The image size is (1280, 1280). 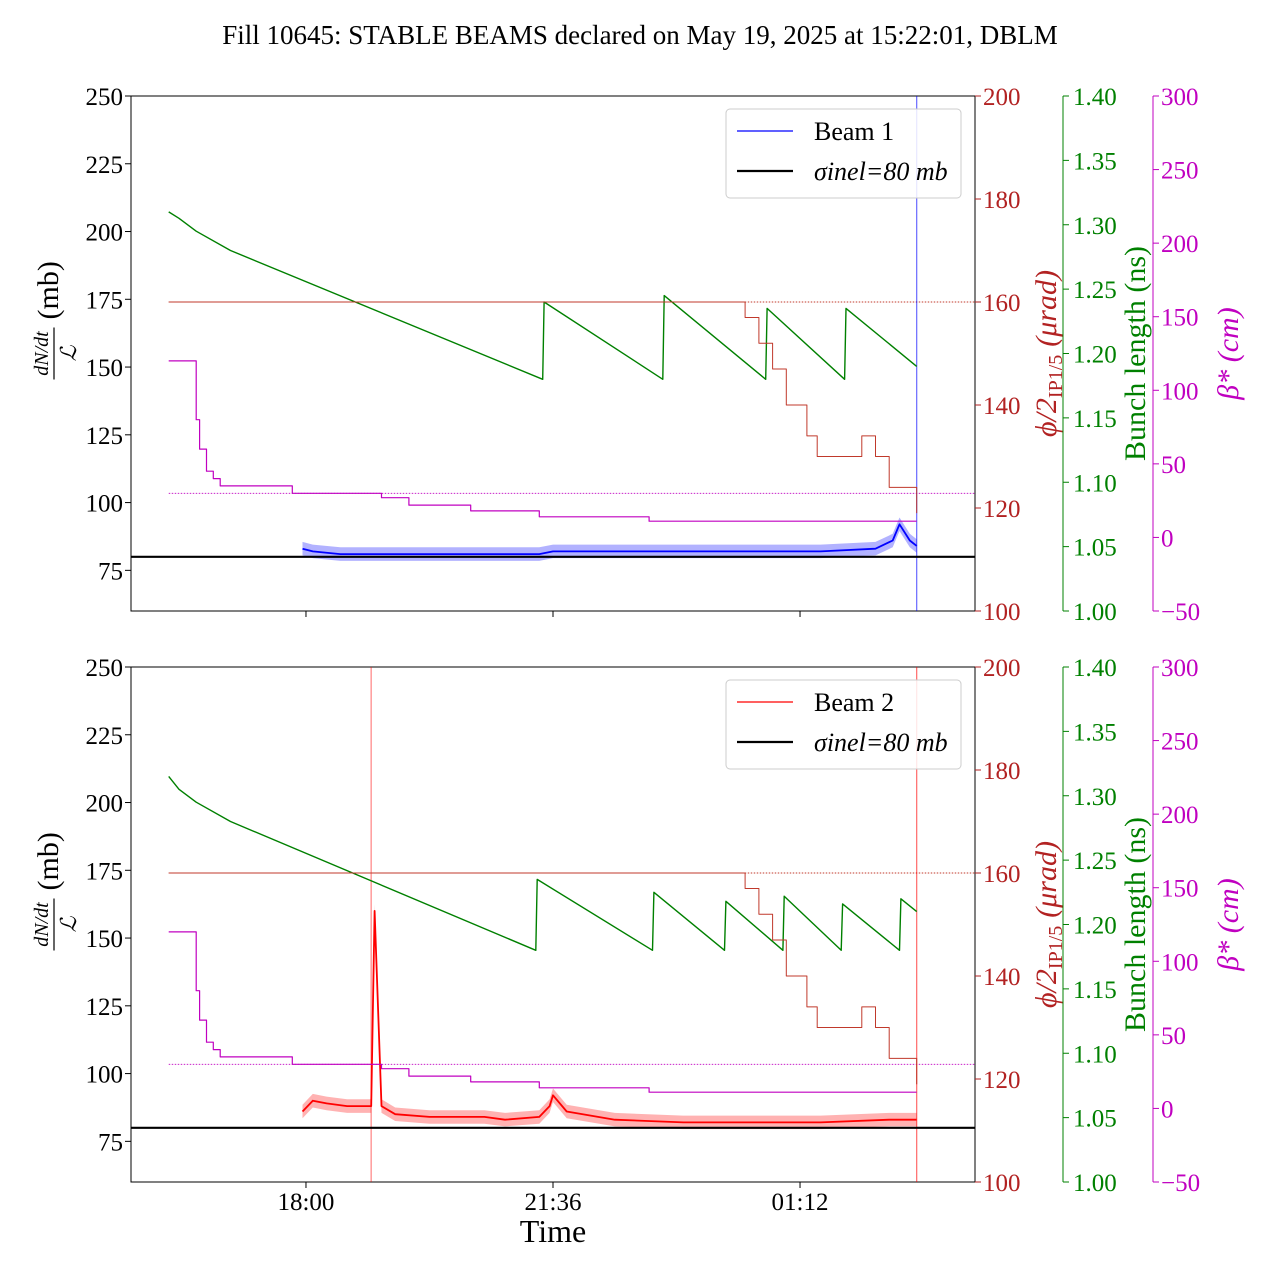 What do you see at coordinates (1095, 355) in the screenshot?
I see `bunch-tick-label: 1.20` at bounding box center [1095, 355].